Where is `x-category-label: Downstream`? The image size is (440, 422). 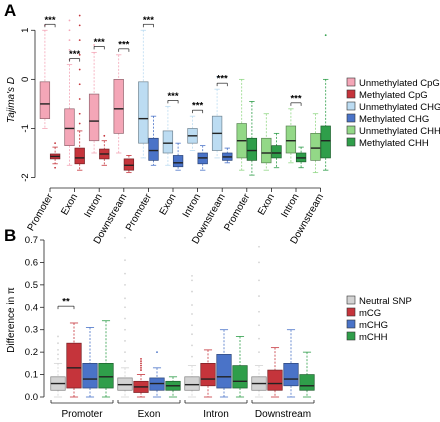
x-category-label: Downstream is located at coordinates (283, 414).